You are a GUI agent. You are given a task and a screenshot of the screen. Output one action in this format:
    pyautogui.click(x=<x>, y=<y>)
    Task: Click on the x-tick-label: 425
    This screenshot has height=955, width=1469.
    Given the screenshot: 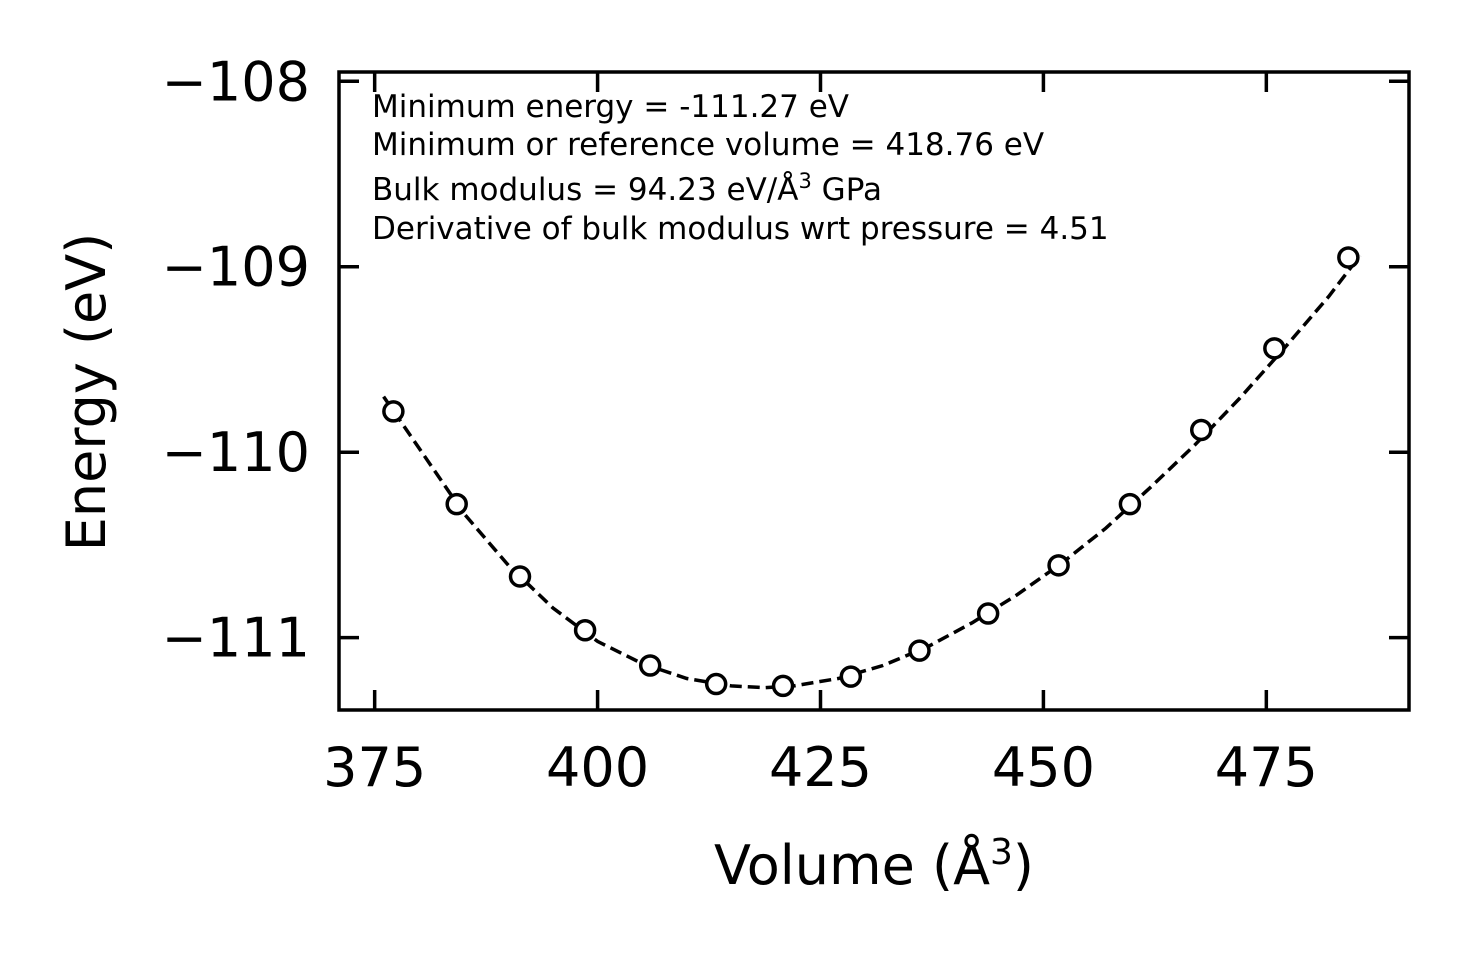 What is the action you would take?
    pyautogui.click(x=820, y=767)
    